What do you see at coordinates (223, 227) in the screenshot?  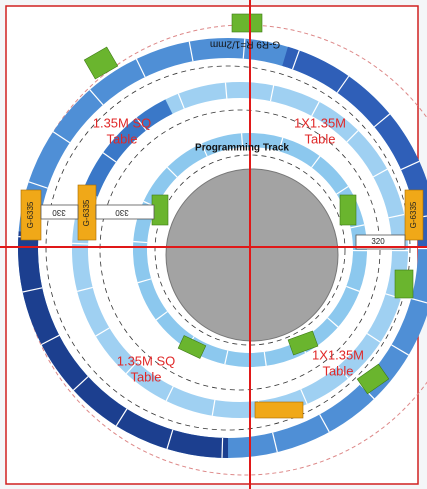 I see `straight-track` at bounding box center [223, 227].